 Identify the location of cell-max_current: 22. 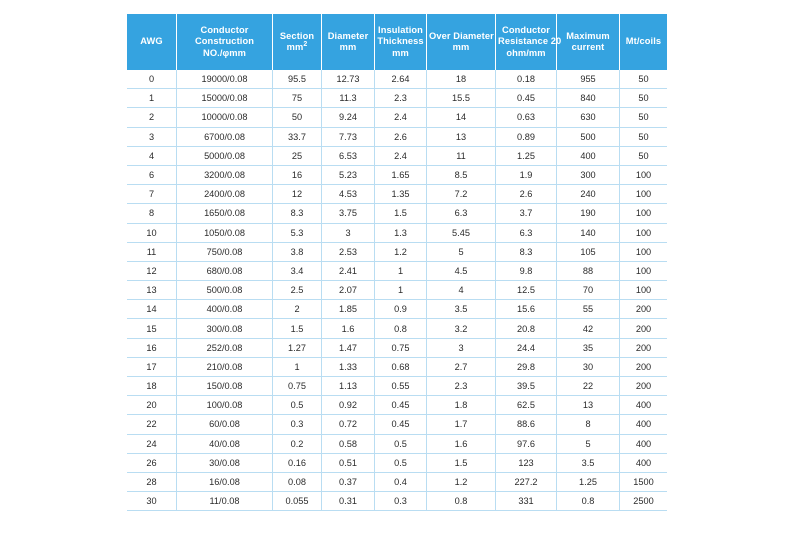
(588, 387).